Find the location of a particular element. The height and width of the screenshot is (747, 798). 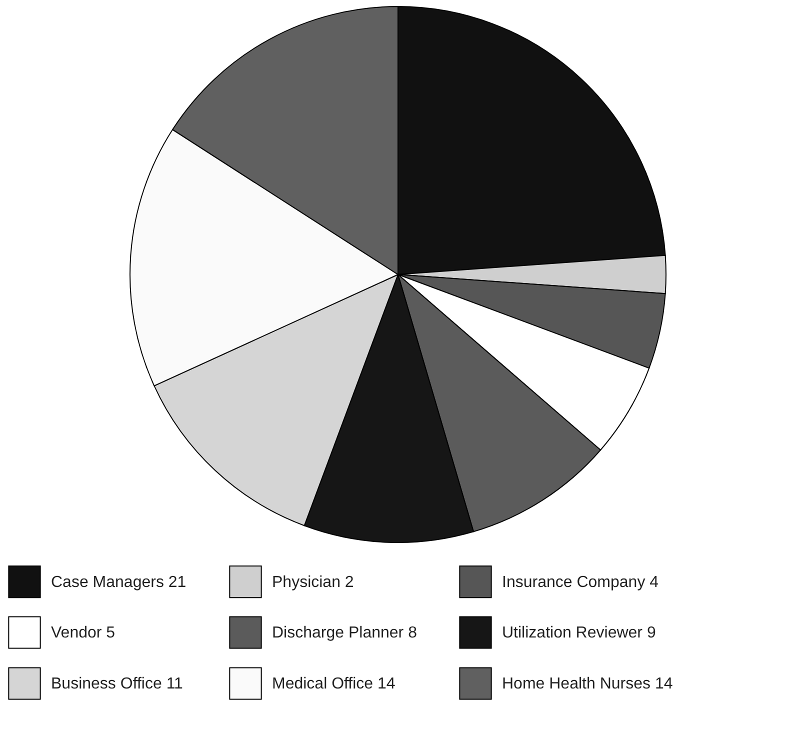

legend-label: Utilization Reviewer 9 is located at coordinates (579, 633).